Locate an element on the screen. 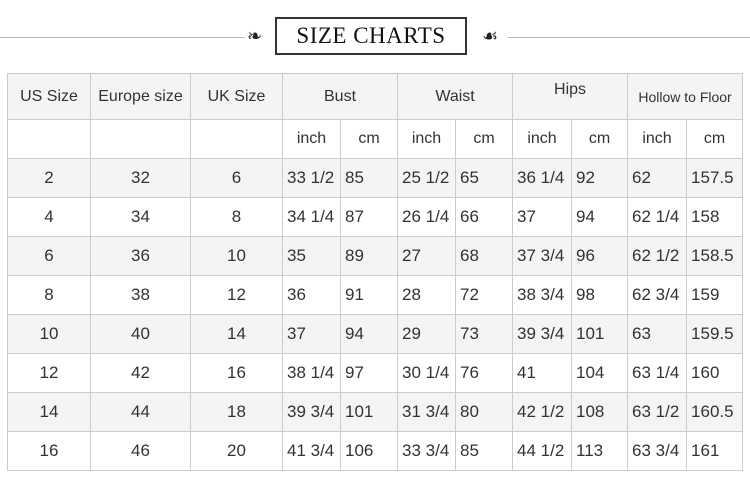 The width and height of the screenshot is (750, 477). unit-row: inch cm inch cm inch cm inch cm is located at coordinates (375, 139).